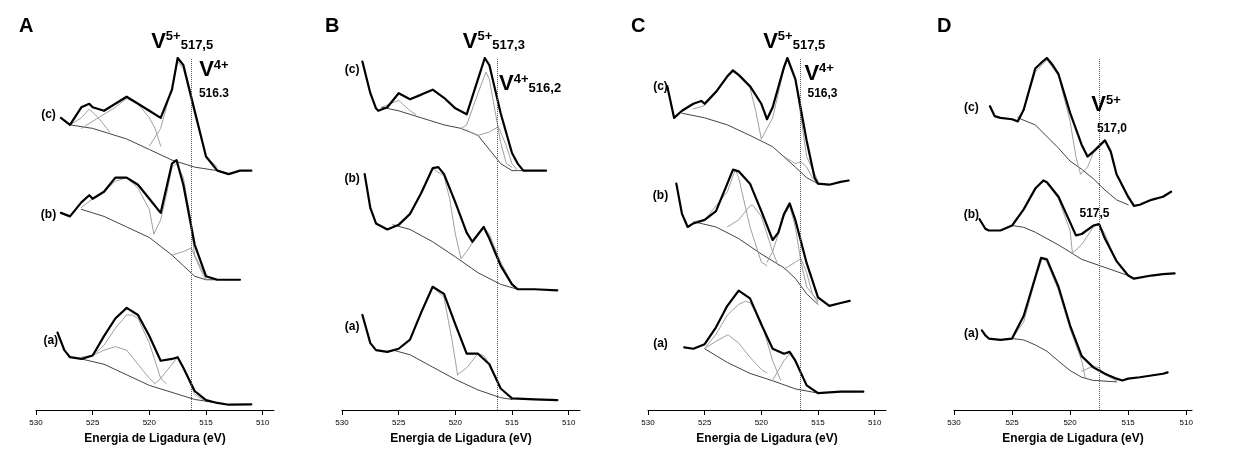 This screenshot has height=464, width=1247. What do you see at coordinates (26, 25) in the screenshot?
I see `chart-title: A` at bounding box center [26, 25].